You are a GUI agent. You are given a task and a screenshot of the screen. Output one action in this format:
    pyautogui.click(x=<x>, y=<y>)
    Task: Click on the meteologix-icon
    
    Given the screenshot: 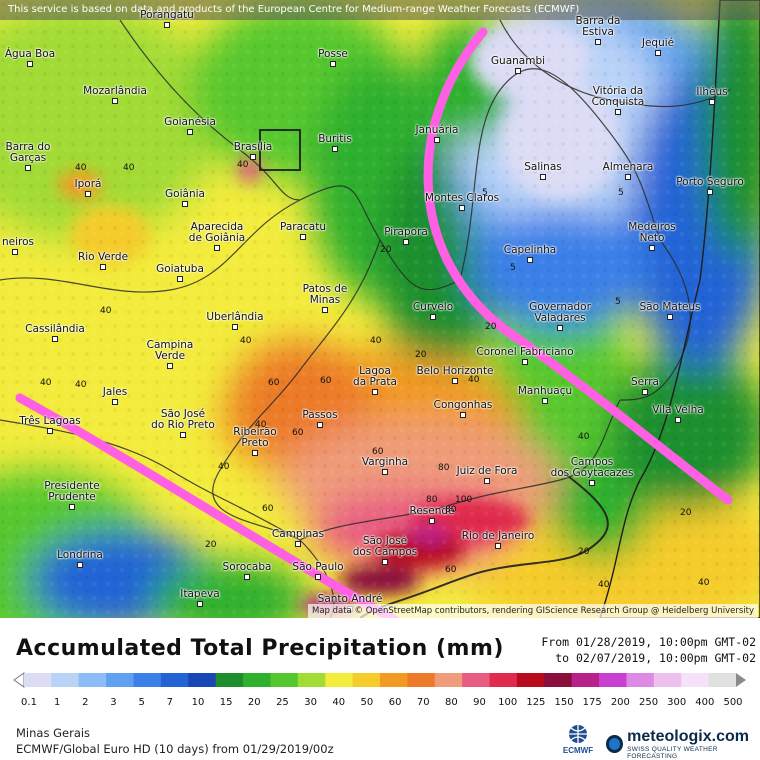 What is the action you would take?
    pyautogui.click(x=615, y=744)
    